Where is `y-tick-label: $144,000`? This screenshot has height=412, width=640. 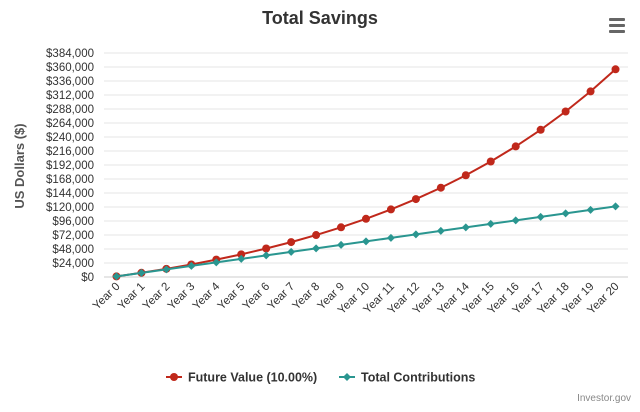 y-tick-label: $144,000 is located at coordinates (70, 194).